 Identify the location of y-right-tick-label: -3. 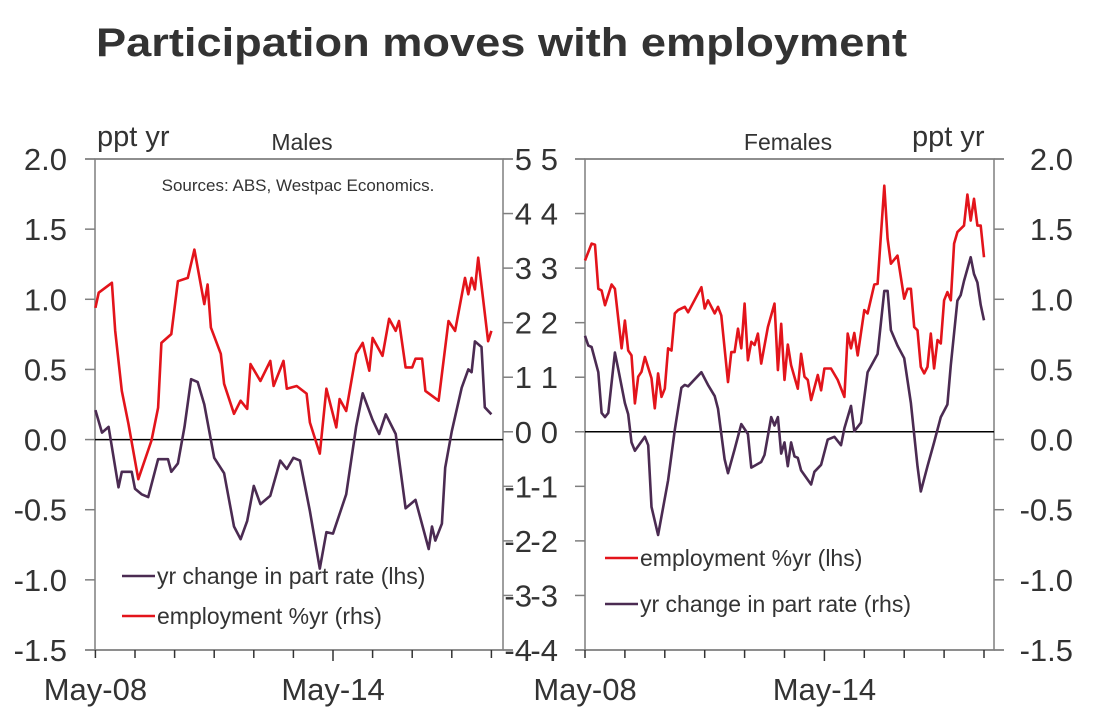
(518, 595).